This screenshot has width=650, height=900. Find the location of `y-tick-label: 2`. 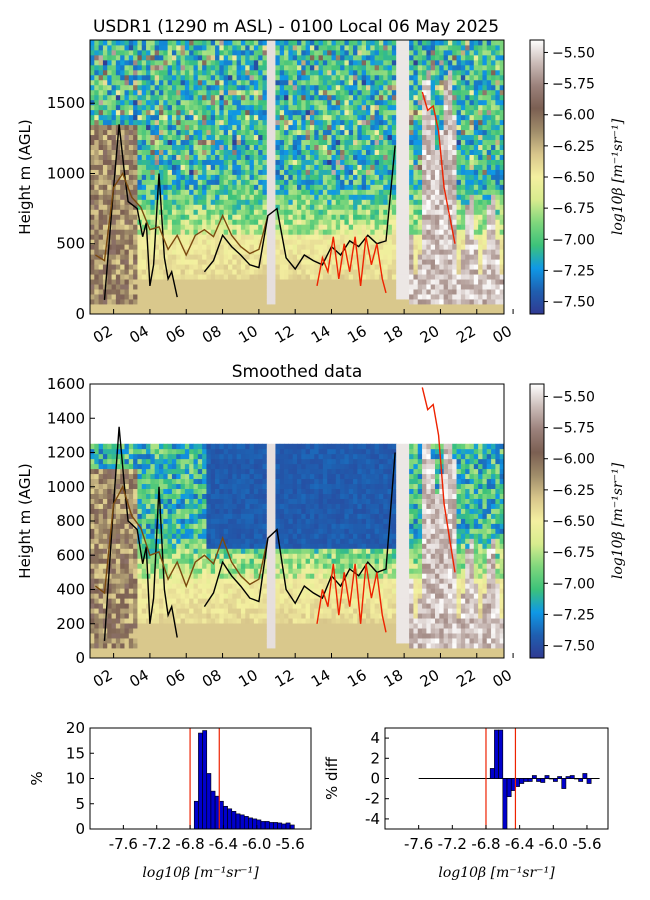

y-tick-label: 2 is located at coordinates (375, 758).